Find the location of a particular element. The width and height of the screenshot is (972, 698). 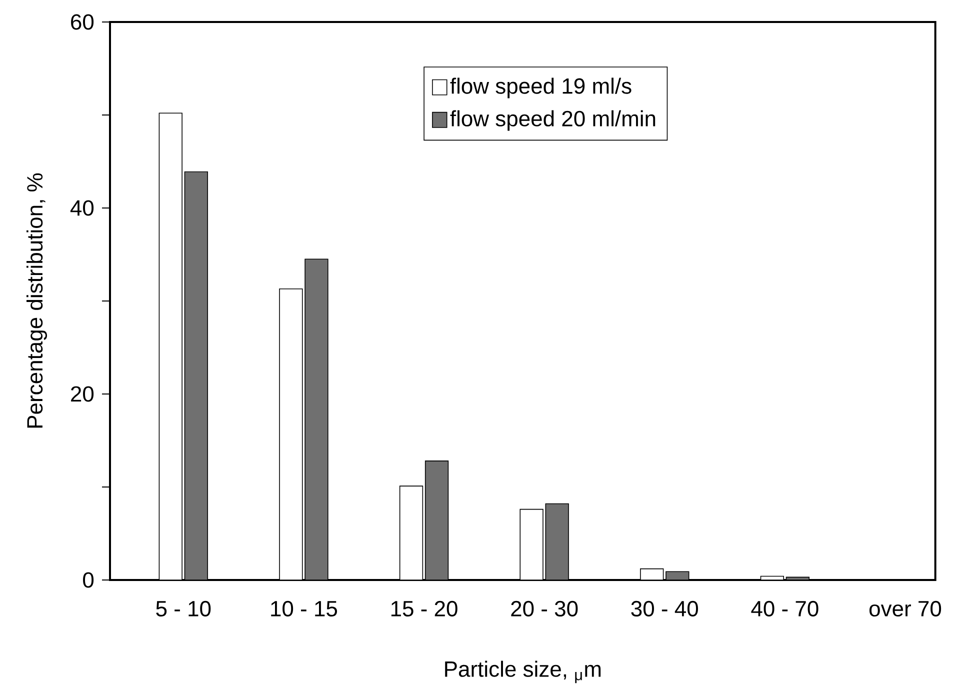

x-tick-label: 5 - 10 is located at coordinates (183, 608).